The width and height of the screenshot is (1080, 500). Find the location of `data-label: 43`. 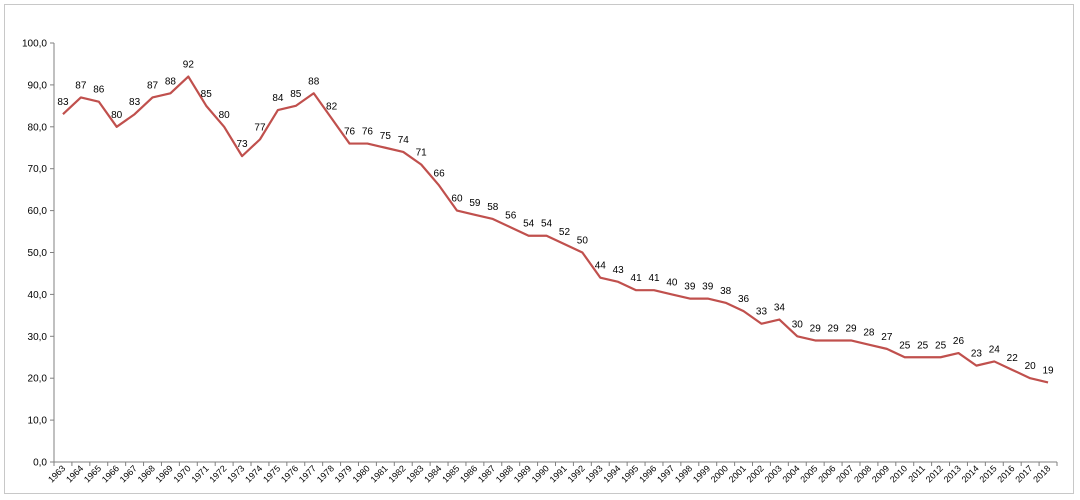

data-label: 43 is located at coordinates (619, 270).